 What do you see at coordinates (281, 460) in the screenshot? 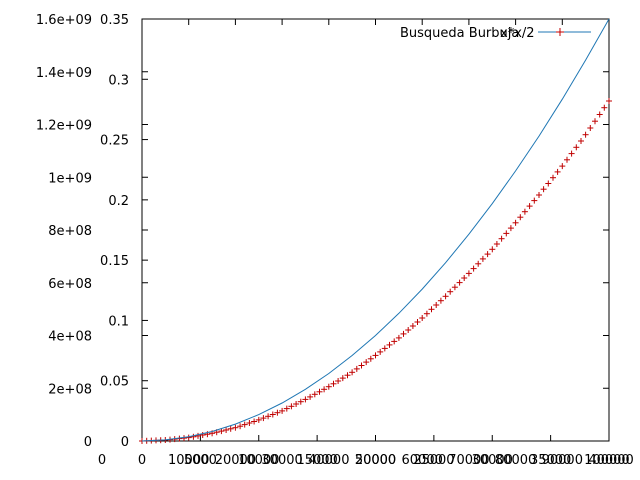
I see `x-b-tick-label: 30000` at bounding box center [281, 460].